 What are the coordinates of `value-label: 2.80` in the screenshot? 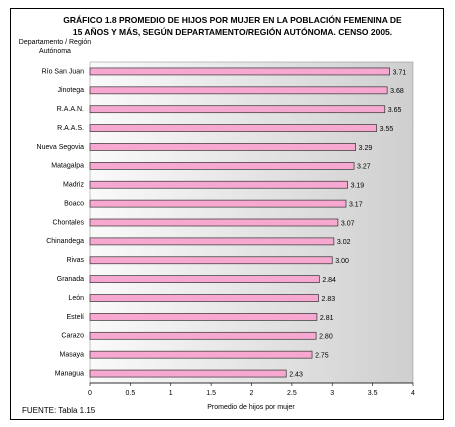 It's located at (326, 337).